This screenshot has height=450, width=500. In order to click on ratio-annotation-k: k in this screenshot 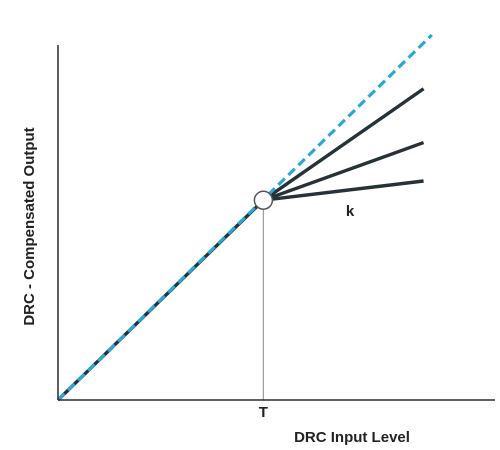, I will do `click(350, 211)`.